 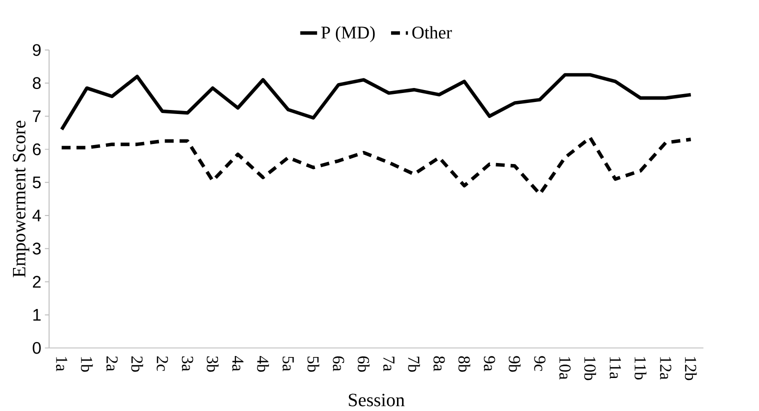 I want to click on y-axis-title: Empowerment Score, so click(x=21, y=199).